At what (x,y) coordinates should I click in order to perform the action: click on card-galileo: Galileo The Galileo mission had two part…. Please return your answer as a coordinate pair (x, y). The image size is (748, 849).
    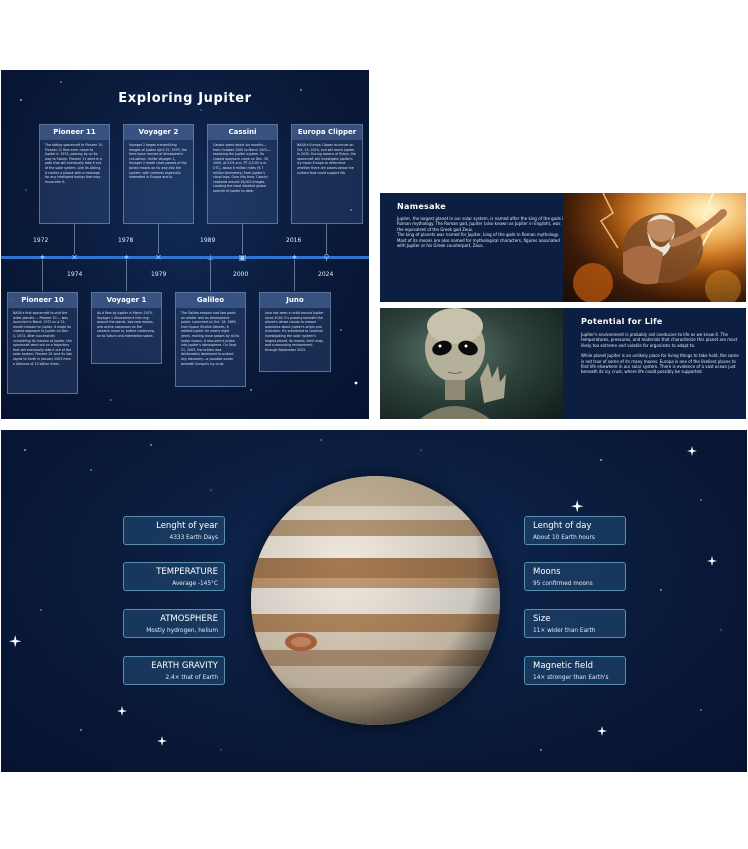
    Looking at the image, I should click on (210, 339).